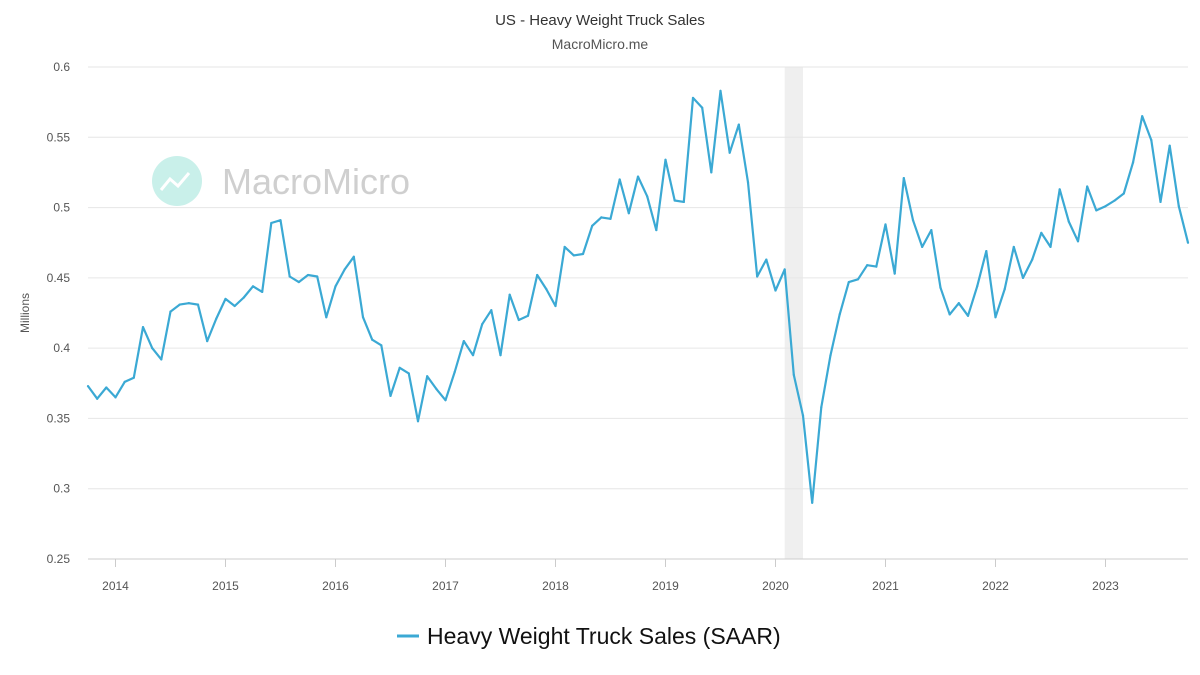  I want to click on x-tick-label: 2017, so click(445, 586).